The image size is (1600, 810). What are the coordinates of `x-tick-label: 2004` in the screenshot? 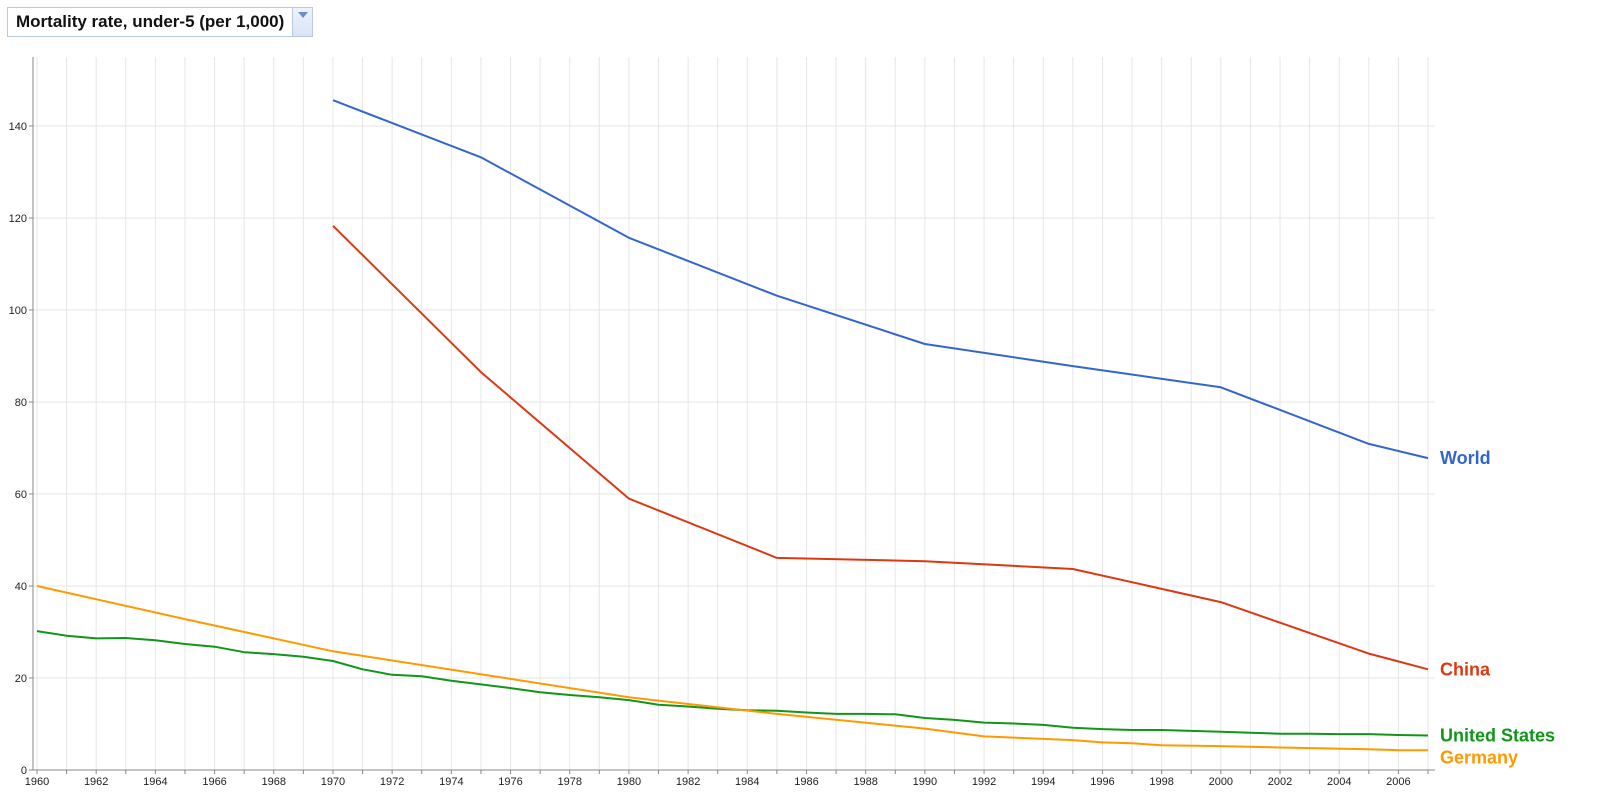 It's located at (1339, 782).